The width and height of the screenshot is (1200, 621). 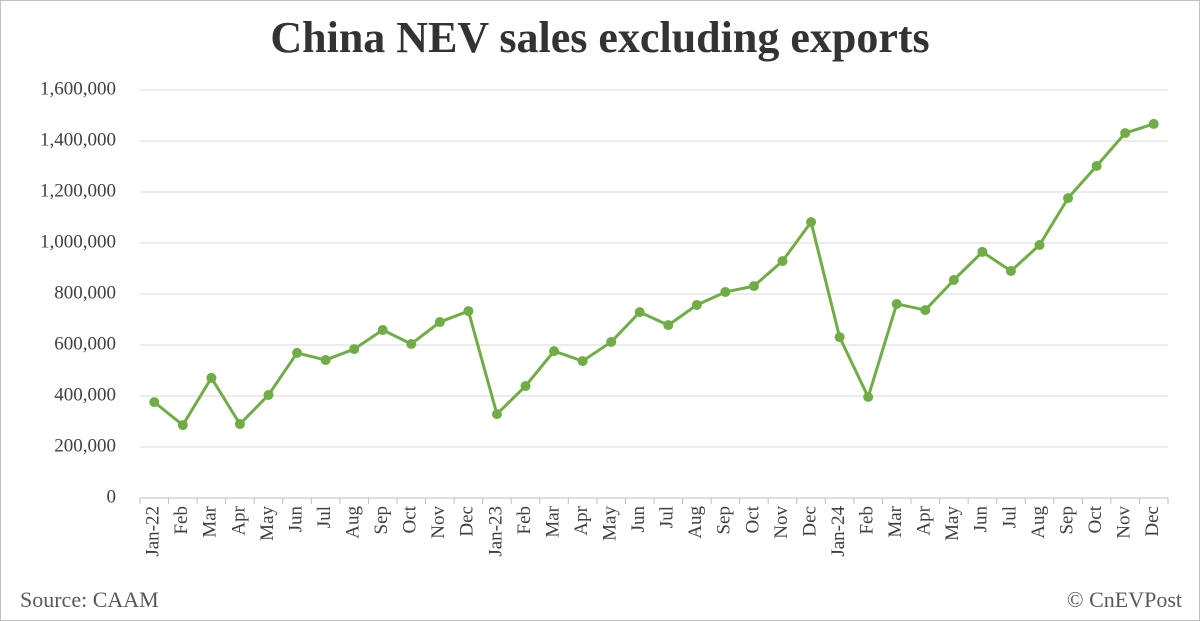 I want to click on y-tick-label: 1,000,000, so click(x=78, y=241).